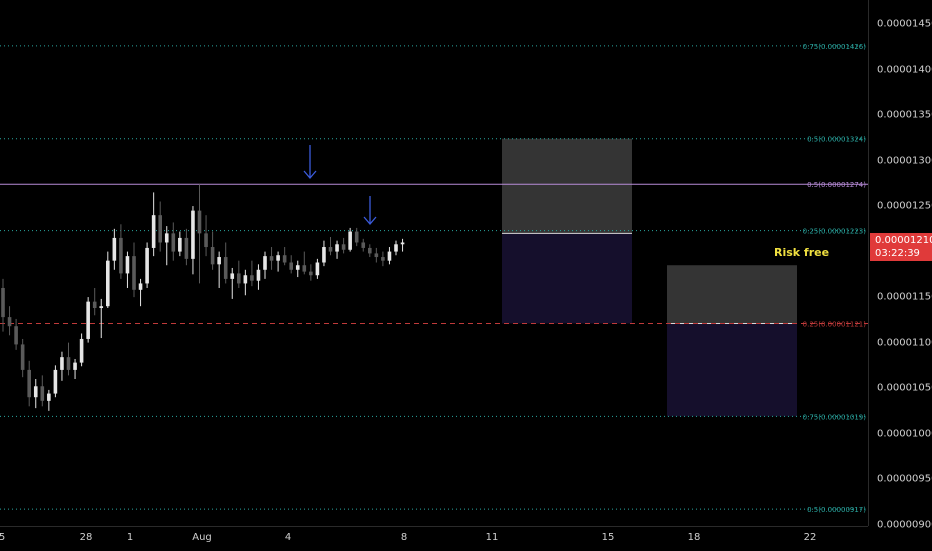 This screenshot has width=932, height=551. I want to click on time-tick-label: 8, so click(404, 537).